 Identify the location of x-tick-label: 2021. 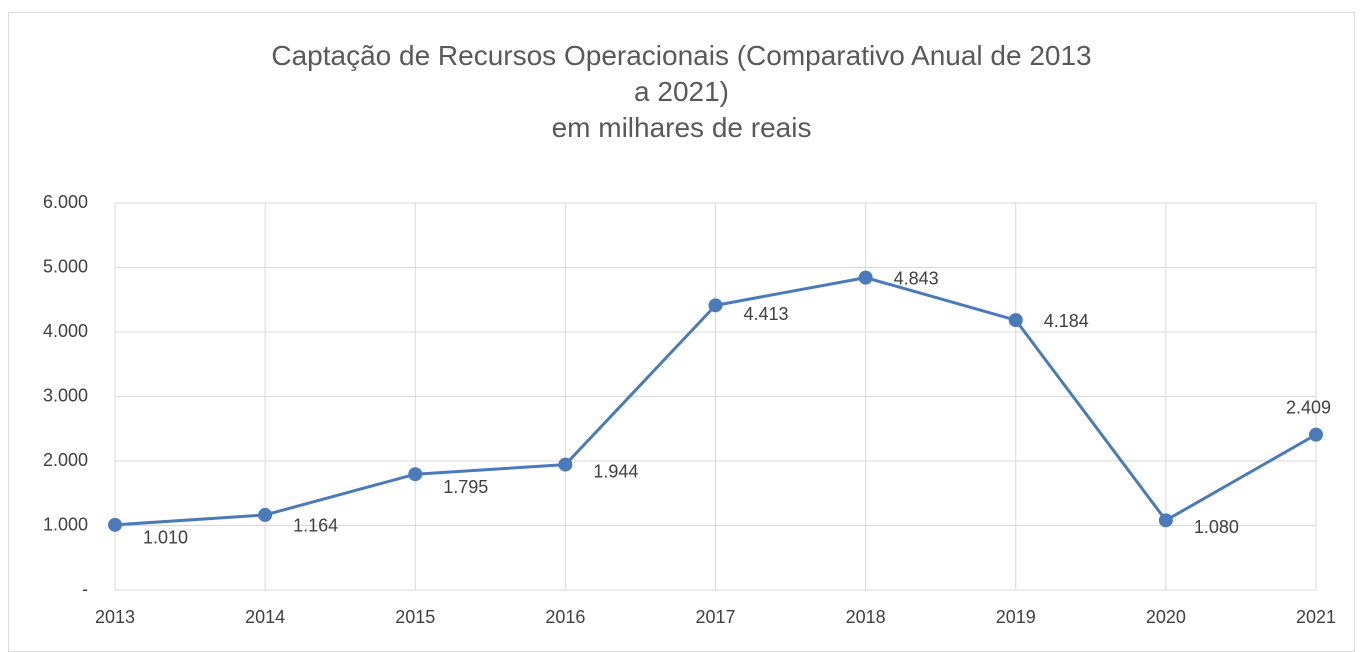
(1316, 617).